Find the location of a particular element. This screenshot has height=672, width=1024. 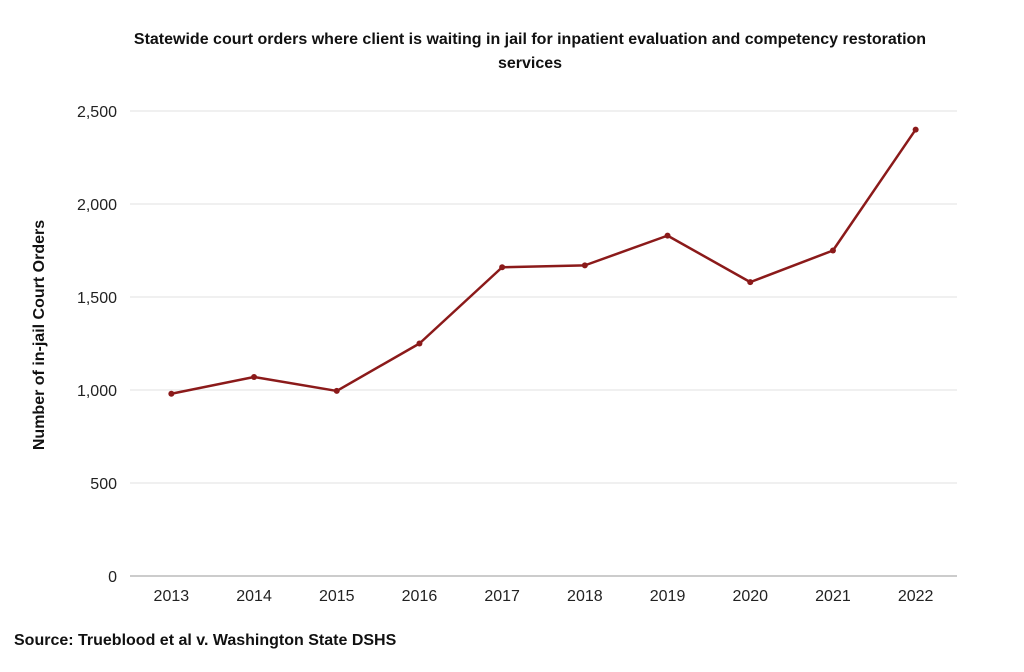

x-tick-label: 2014 is located at coordinates (254, 596).